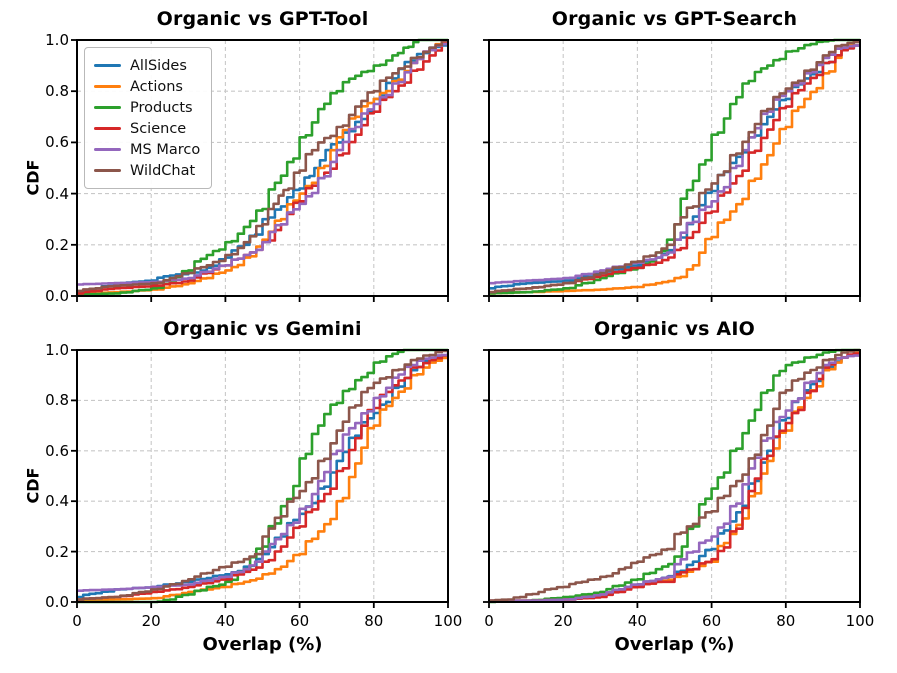 The width and height of the screenshot is (897, 673). I want to click on subplot-title: Organic vs GPT-Search, so click(674, 19).